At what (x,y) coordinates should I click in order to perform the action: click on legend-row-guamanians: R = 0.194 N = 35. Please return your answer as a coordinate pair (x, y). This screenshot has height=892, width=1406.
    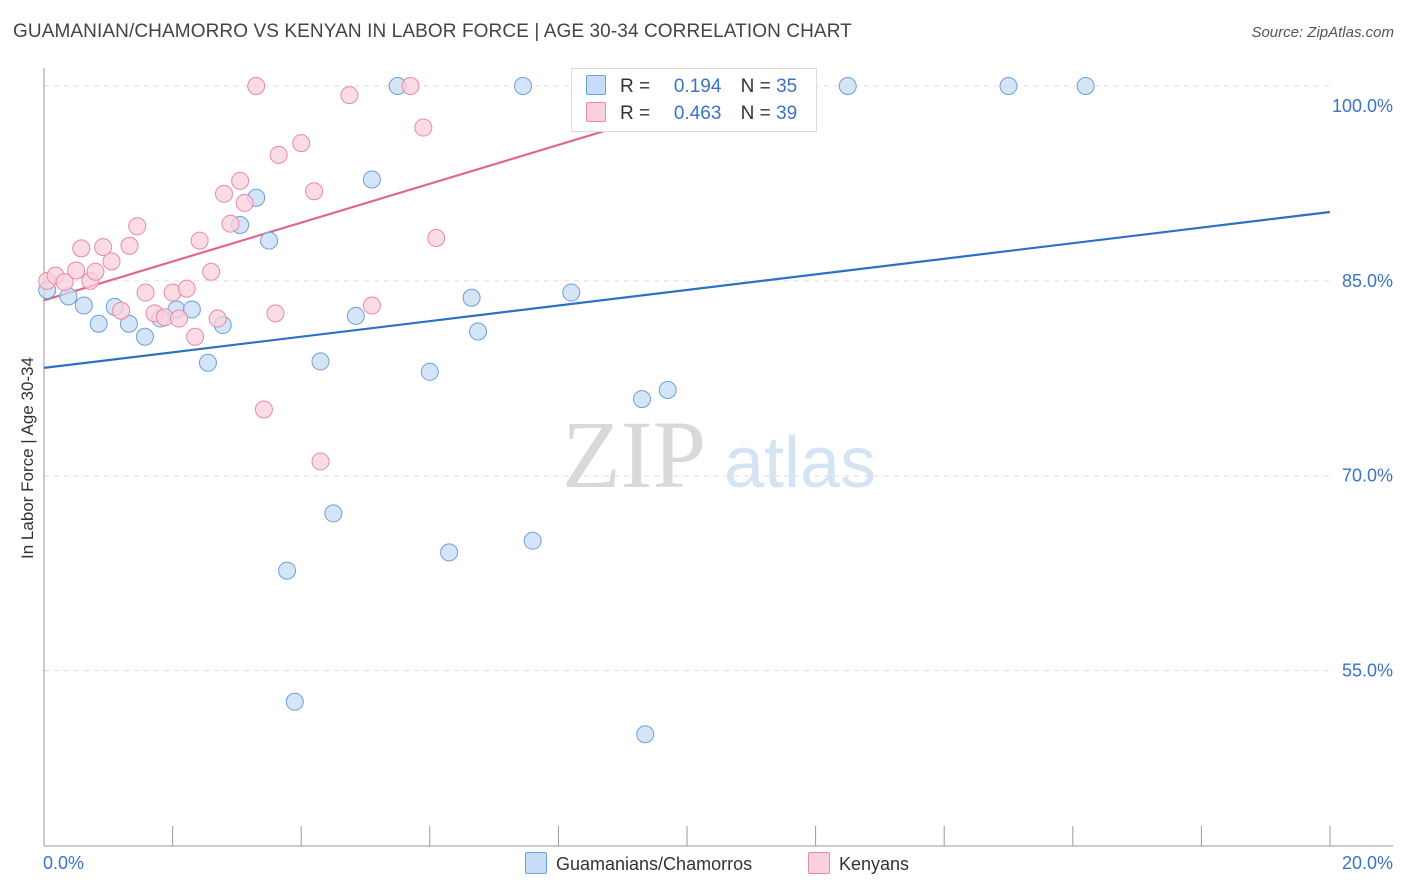
    Looking at the image, I should click on (691, 87).